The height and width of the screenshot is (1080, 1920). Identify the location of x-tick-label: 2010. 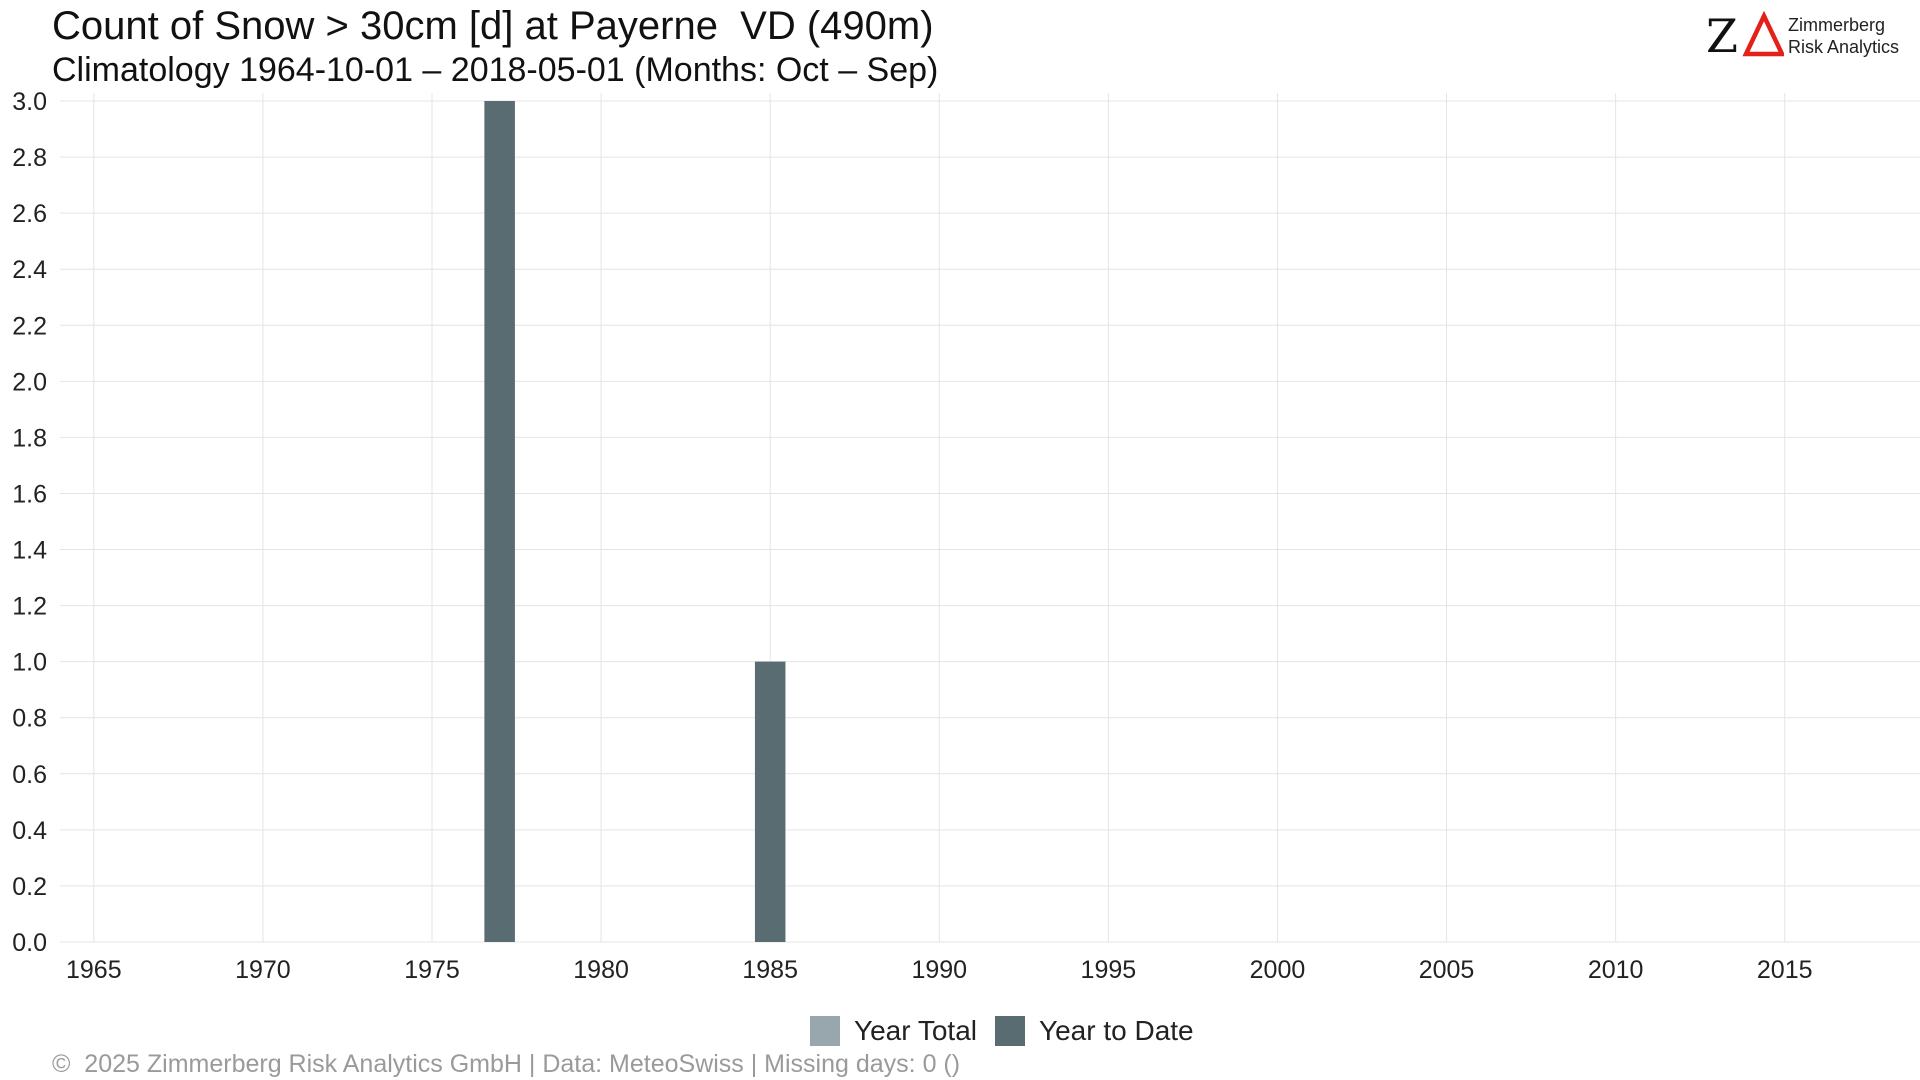
(1616, 970).